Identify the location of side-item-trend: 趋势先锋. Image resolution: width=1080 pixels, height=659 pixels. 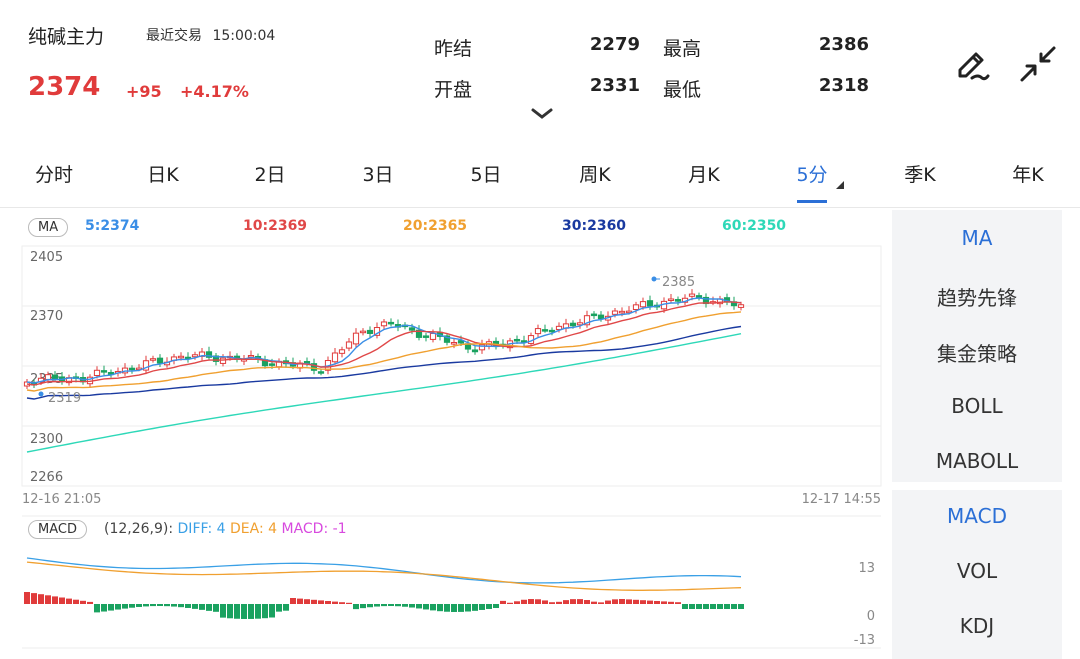
(977, 298).